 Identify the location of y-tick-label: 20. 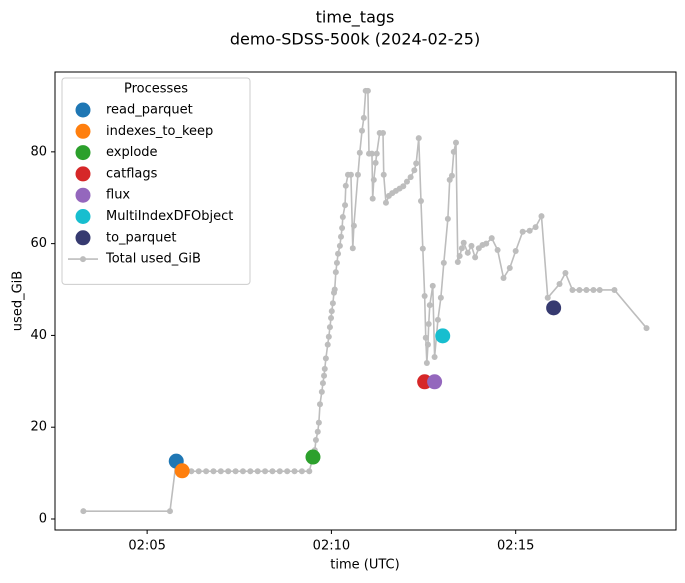
(38, 427).